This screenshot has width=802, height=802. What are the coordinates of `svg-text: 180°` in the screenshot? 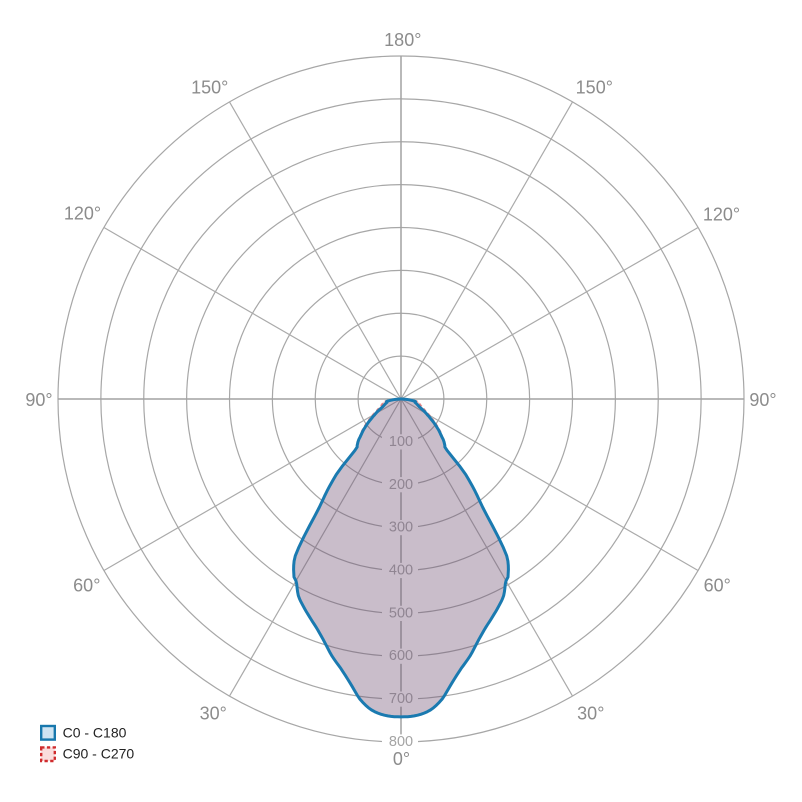 It's located at (402, 40).